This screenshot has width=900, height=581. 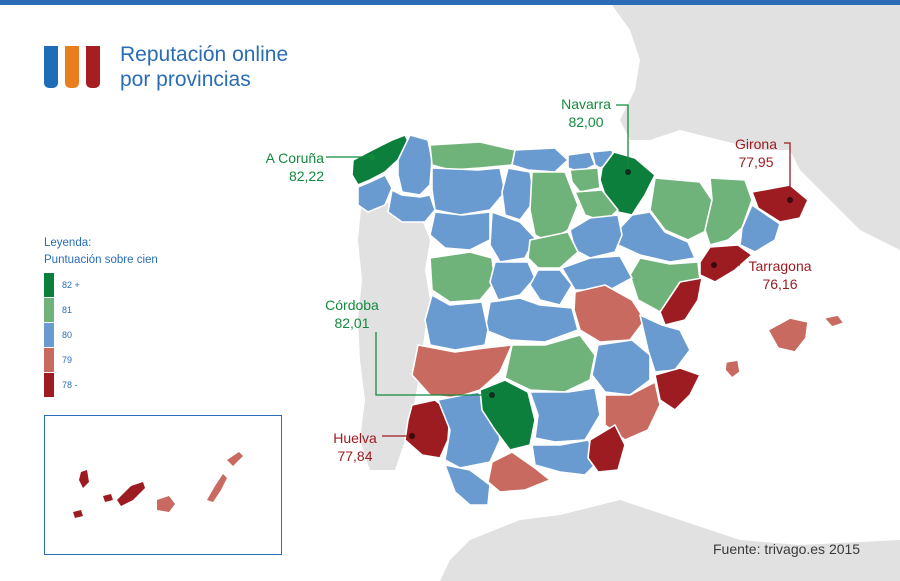 I want to click on title-line-2: por provincias, so click(x=185, y=79).